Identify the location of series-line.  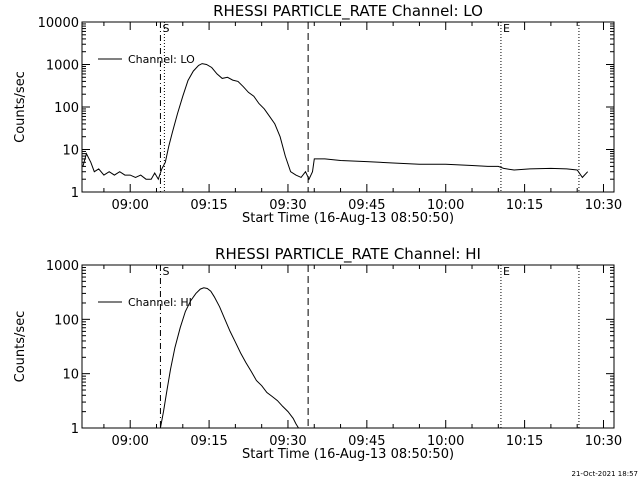
(229, 358).